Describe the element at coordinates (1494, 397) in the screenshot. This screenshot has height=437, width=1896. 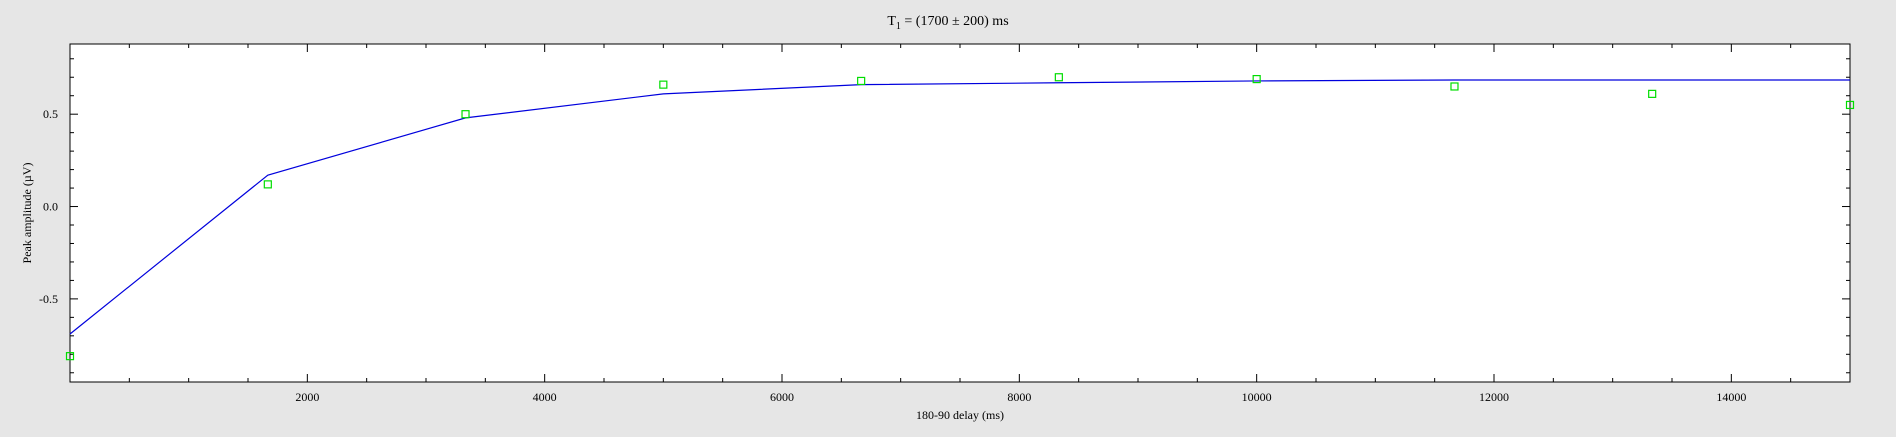
I see `x-tick-label: 12000` at that location.